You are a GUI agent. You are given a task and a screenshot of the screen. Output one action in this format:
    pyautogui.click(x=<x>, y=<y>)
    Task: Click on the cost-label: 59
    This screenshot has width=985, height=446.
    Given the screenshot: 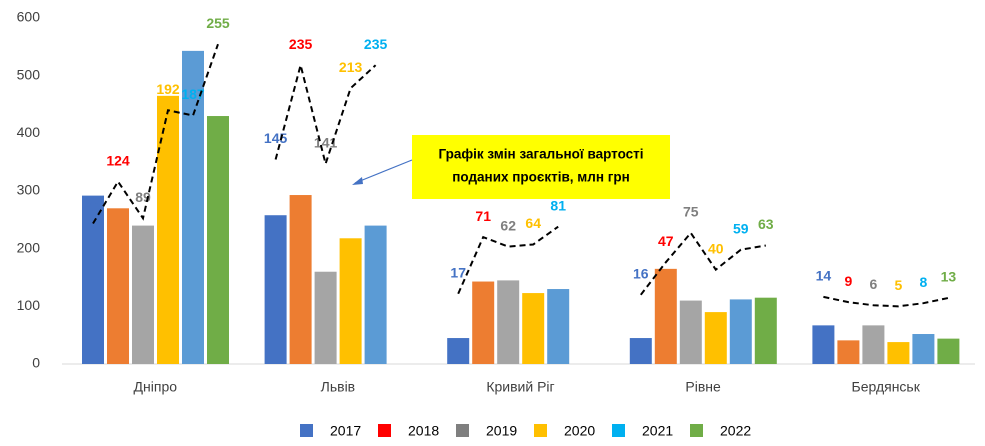 What is the action you would take?
    pyautogui.click(x=741, y=228)
    